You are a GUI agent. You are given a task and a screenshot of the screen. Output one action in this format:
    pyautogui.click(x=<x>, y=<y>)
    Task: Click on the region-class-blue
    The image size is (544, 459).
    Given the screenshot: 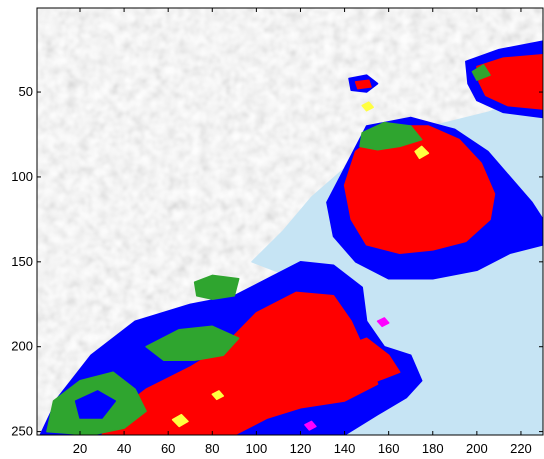 What is the action you would take?
    pyautogui.click(x=95, y=404)
    